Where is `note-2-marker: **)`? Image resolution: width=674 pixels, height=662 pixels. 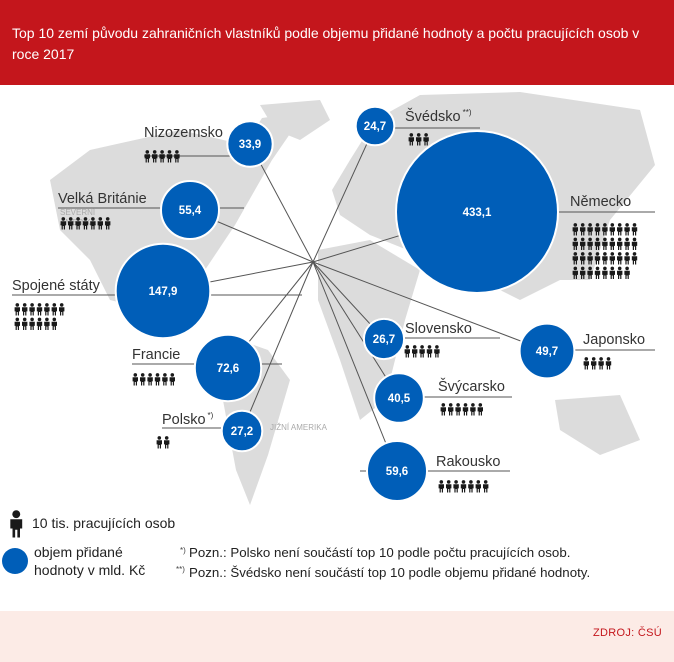
note-2-marker: **) is located at coordinates (180, 569).